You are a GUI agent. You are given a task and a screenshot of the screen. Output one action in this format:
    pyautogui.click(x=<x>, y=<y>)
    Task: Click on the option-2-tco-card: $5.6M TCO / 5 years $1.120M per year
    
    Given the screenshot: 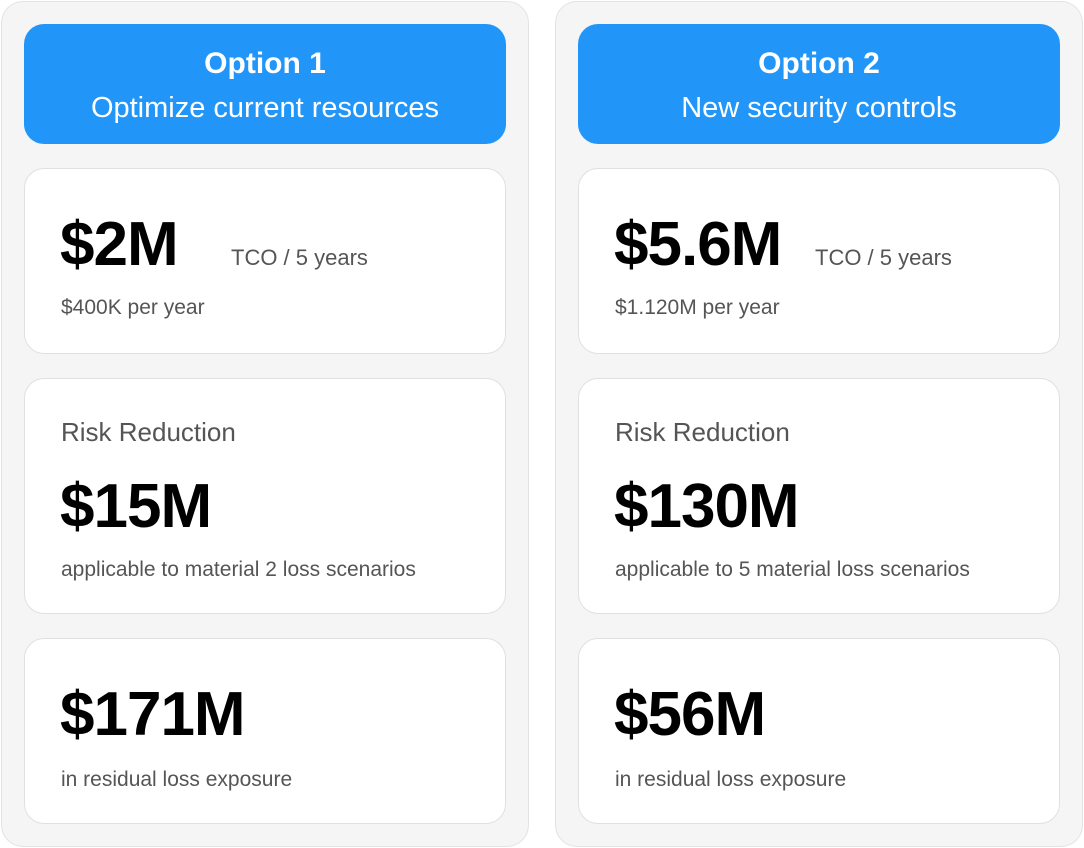 What is the action you would take?
    pyautogui.click(x=819, y=261)
    